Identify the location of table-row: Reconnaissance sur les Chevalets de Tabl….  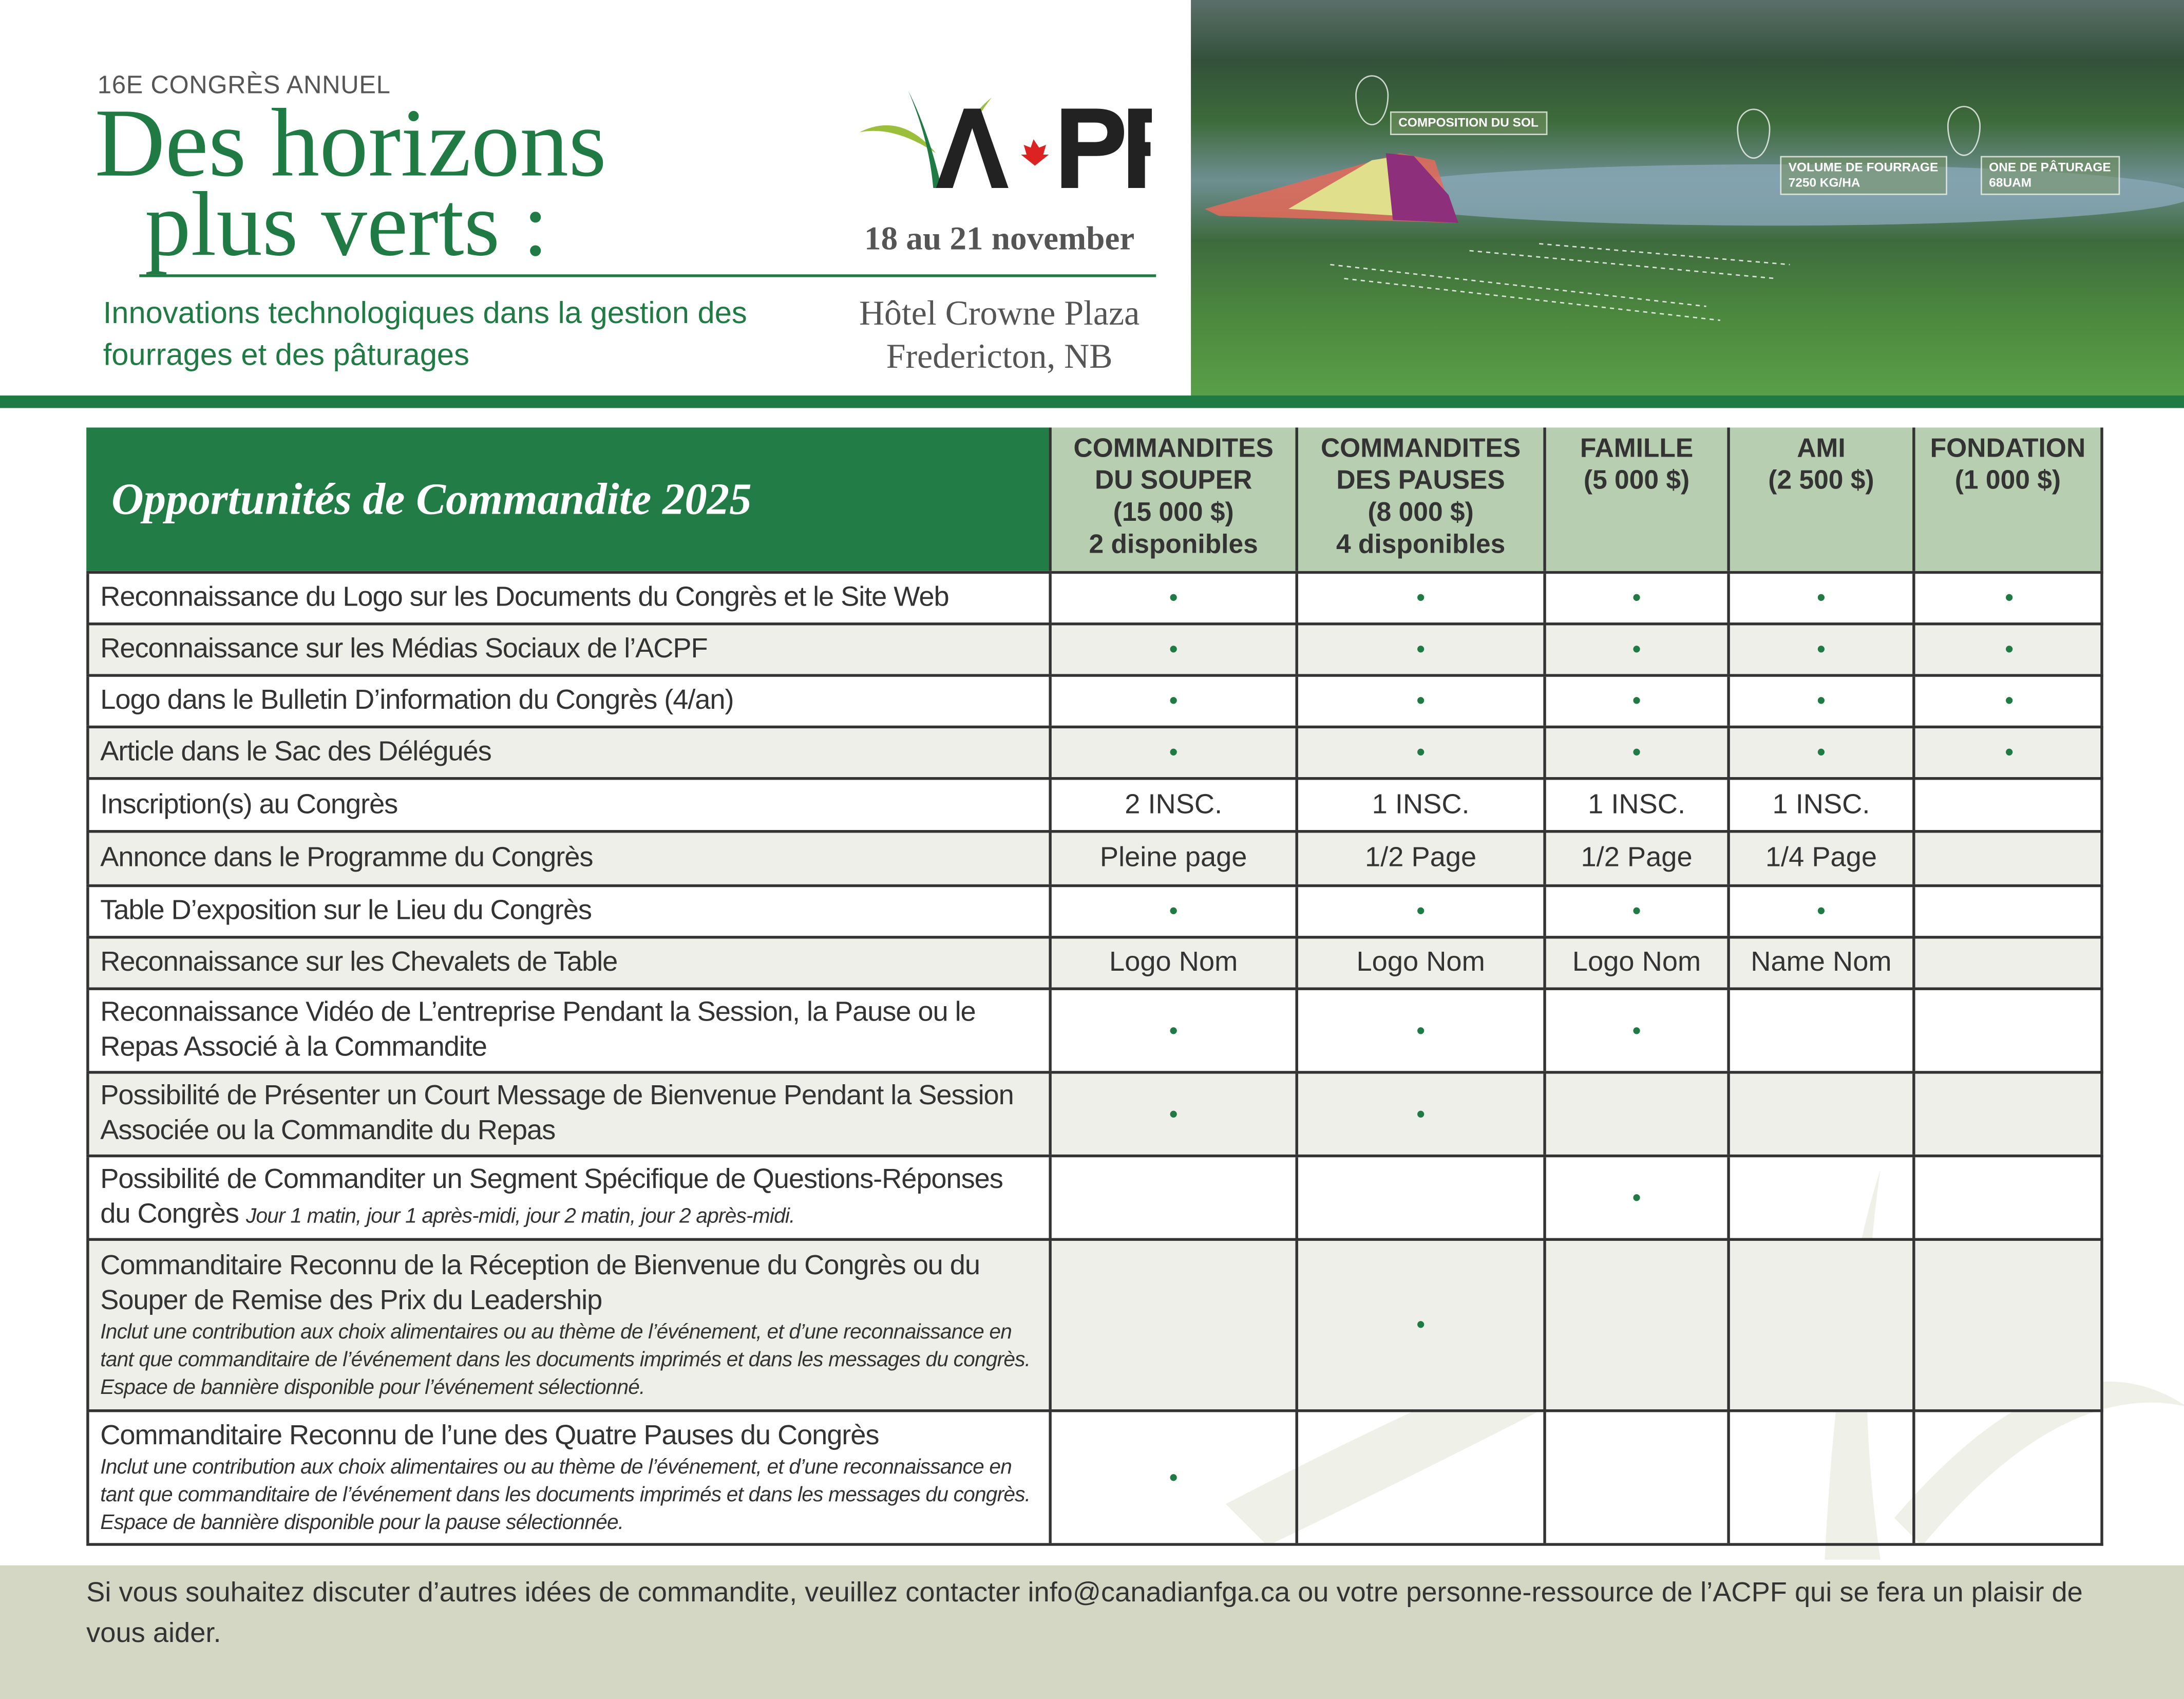
(1095, 962).